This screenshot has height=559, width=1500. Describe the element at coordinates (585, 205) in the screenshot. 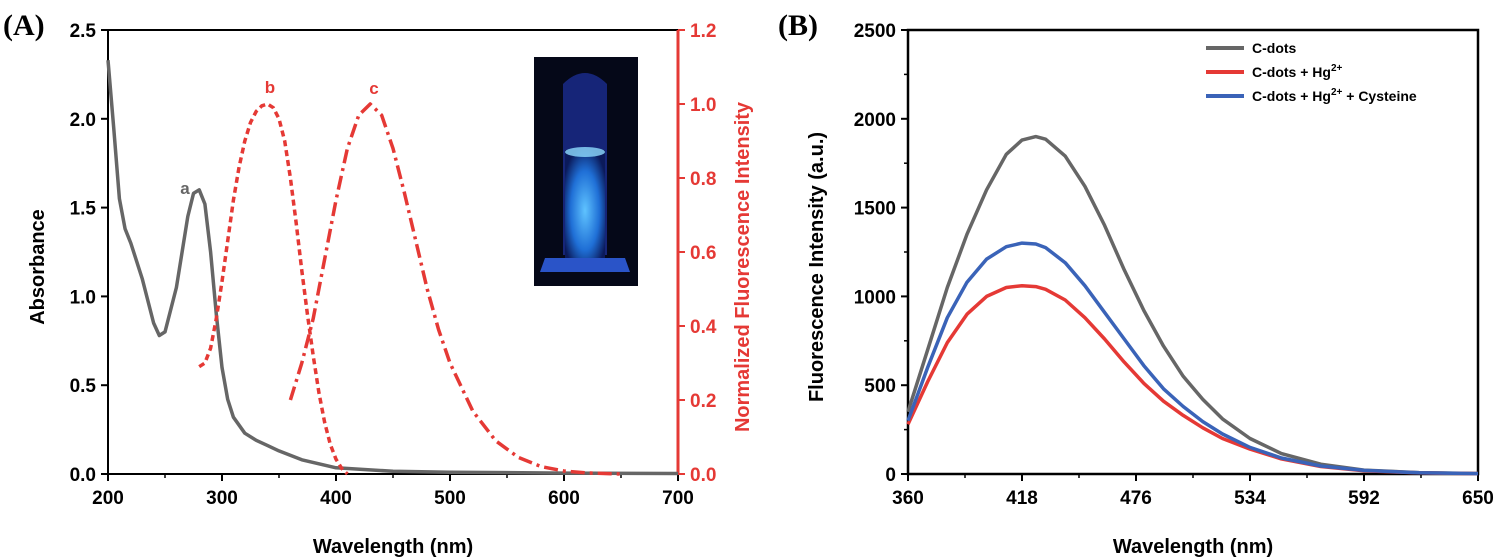

I see `vial-liquid` at that location.